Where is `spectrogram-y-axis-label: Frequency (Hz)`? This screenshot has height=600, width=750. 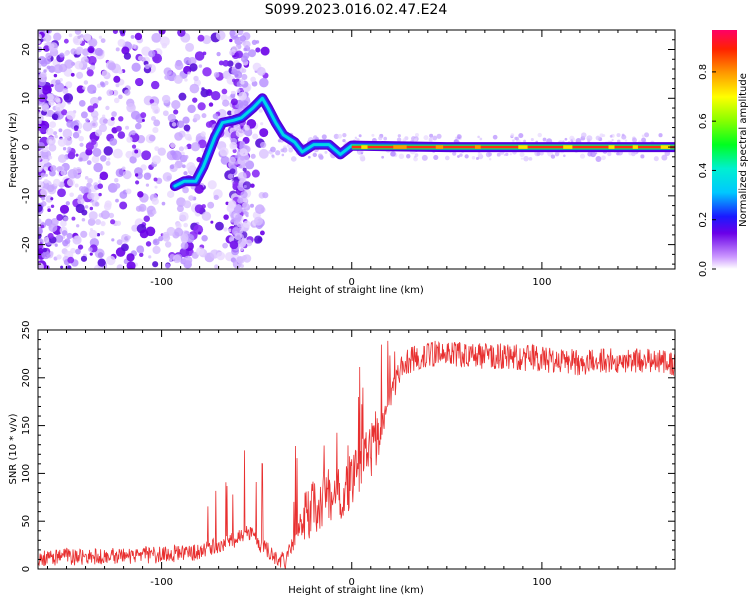 spectrogram-y-axis-label: Frequency (Hz) is located at coordinates (13, 150).